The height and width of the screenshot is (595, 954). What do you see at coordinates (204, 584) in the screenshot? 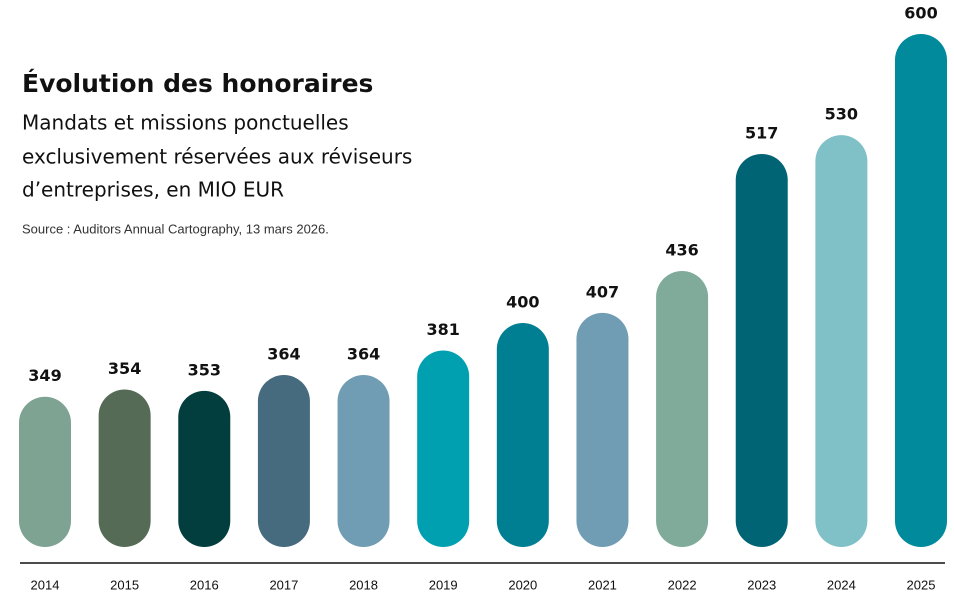
I see `x-tick-label: 2016` at bounding box center [204, 584].